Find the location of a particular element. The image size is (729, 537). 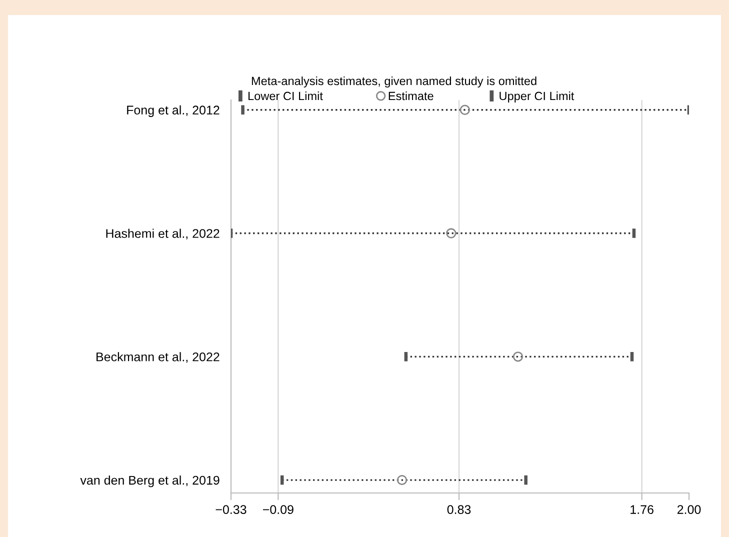

chart-title: Meta-analysis estimates, given named study is omitted is located at coordinates (394, 82).